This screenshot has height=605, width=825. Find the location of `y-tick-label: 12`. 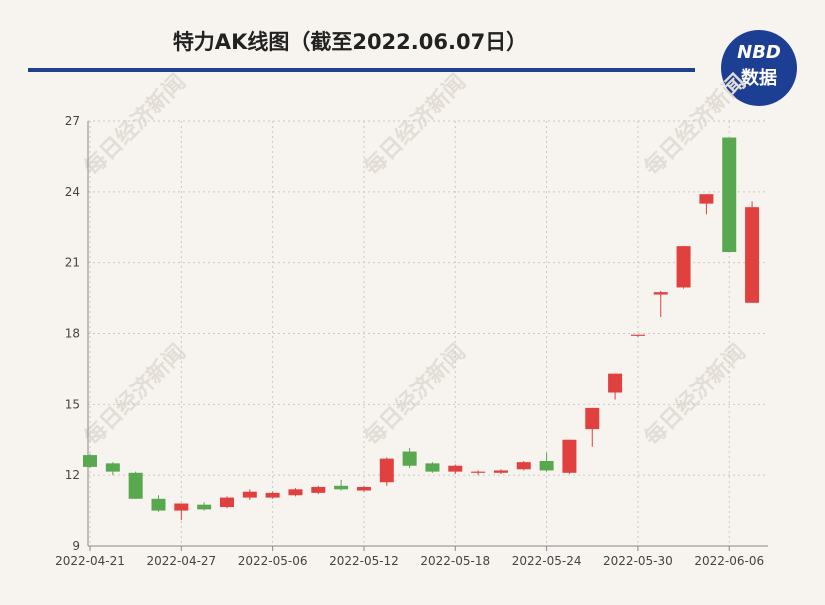

y-tick-label: 12 is located at coordinates (72, 475).